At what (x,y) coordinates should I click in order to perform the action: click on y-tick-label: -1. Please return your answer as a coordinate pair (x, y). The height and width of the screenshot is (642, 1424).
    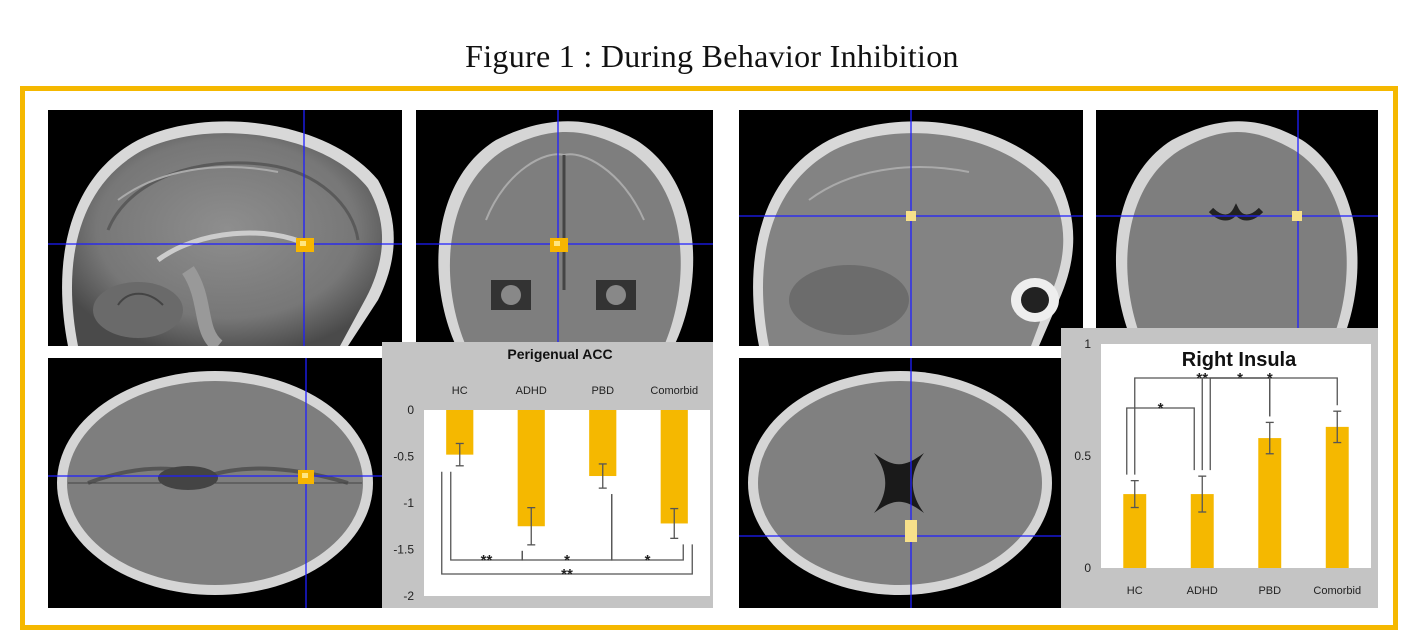
    Looking at the image, I should click on (408, 503).